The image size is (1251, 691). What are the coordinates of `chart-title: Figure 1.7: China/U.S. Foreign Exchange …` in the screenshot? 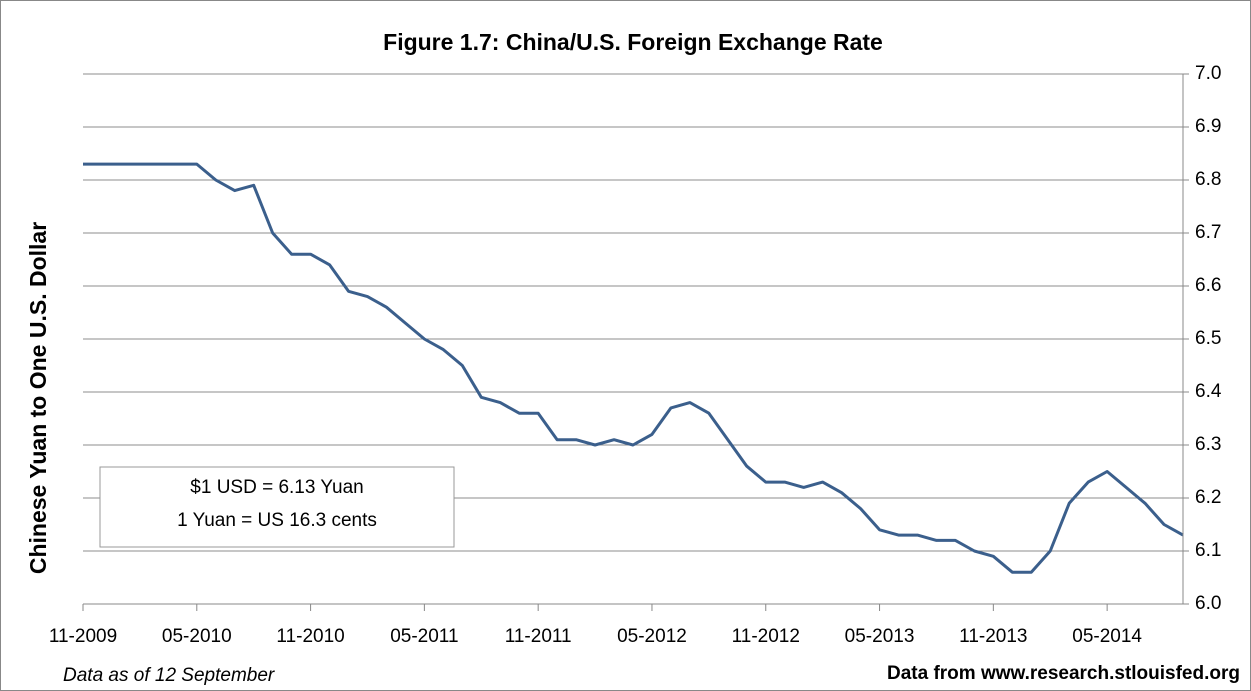 It's located at (633, 42).